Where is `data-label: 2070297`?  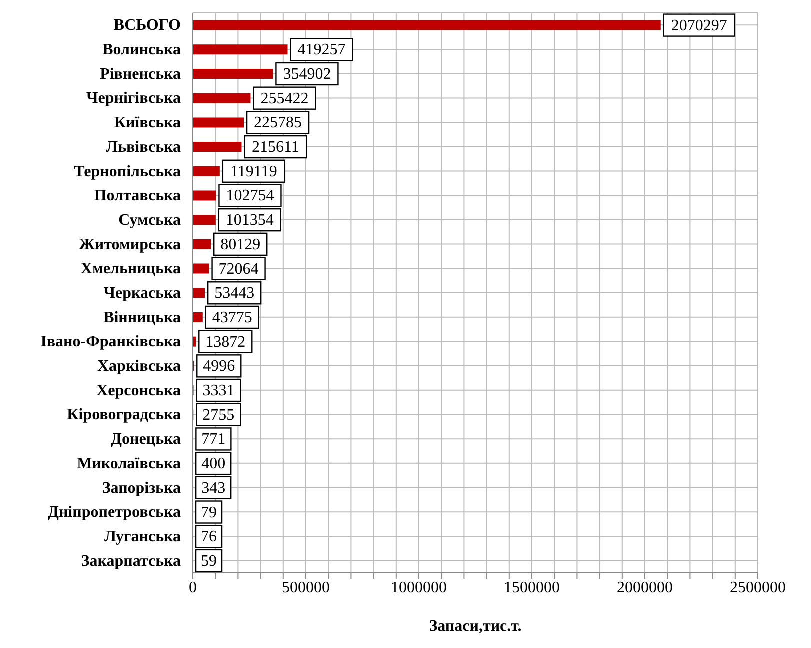
data-label: 2070297 is located at coordinates (699, 25).